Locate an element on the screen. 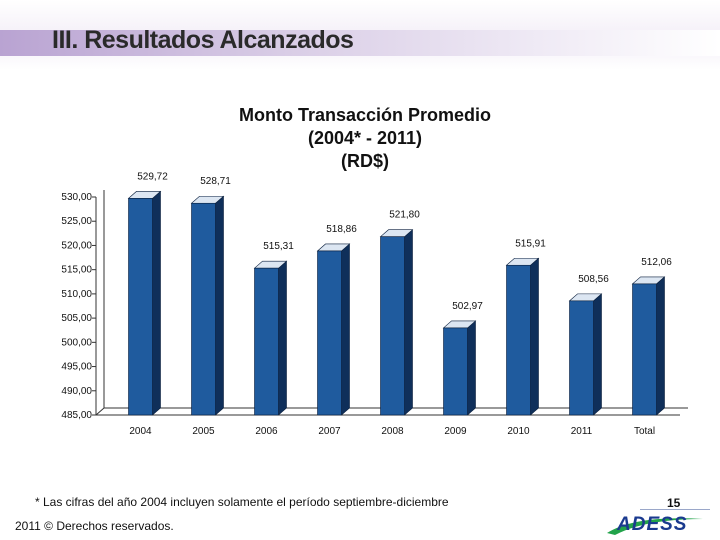 The height and width of the screenshot is (540, 720). data-label: 528,71 is located at coordinates (215, 181).